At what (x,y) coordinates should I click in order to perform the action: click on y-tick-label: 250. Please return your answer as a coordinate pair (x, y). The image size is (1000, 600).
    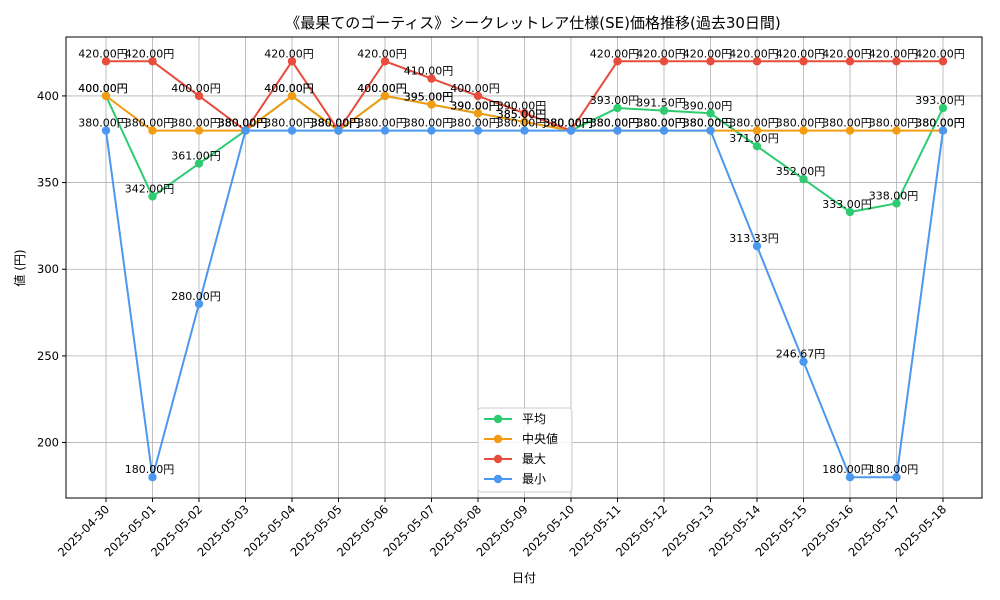
    Looking at the image, I should click on (48, 356).